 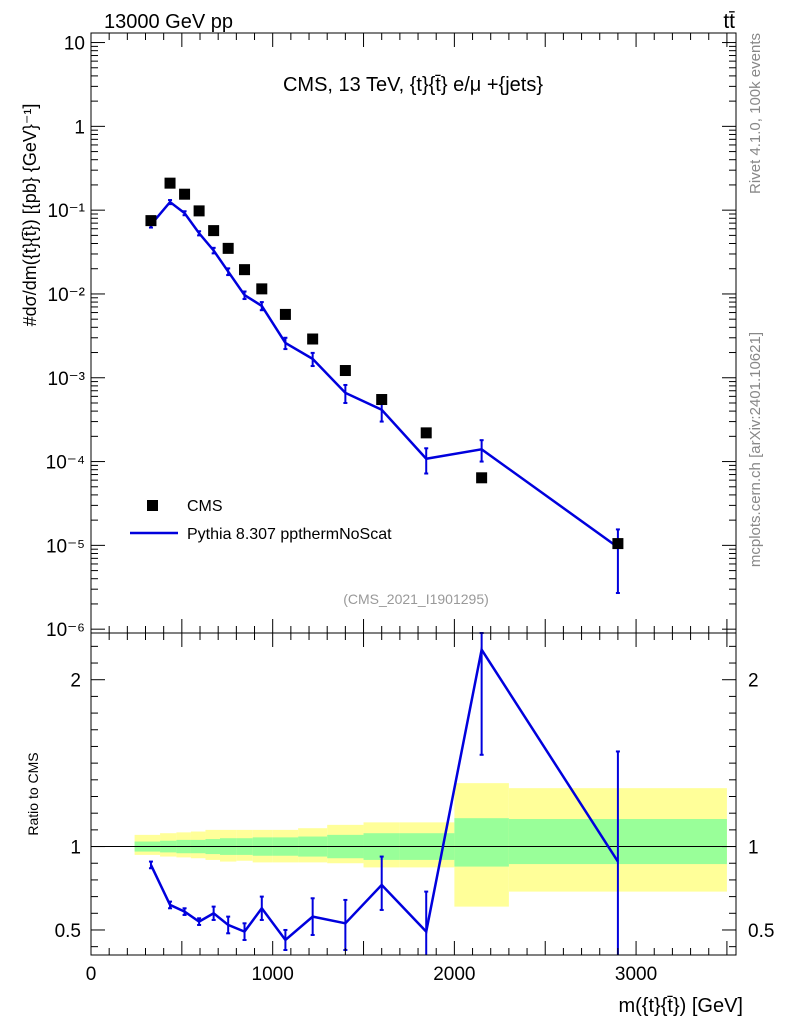 I want to click on legend-label-cms: CMS, so click(x=205, y=506).